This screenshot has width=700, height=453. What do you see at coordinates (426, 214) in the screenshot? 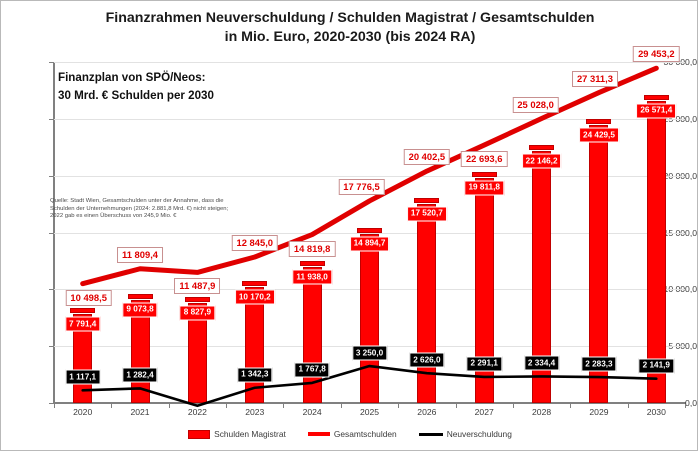
I see `bar-value-label: 17 520,7` at bounding box center [426, 214].